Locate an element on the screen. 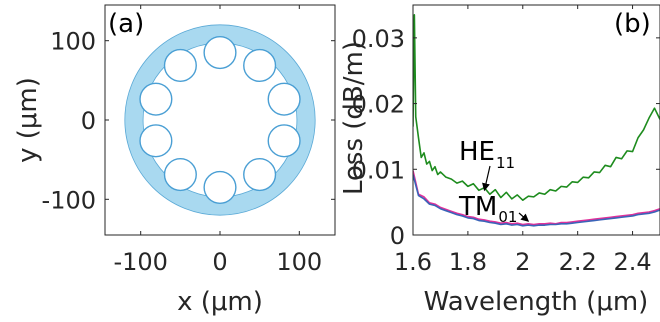 The width and height of the screenshot is (660, 322). x-tick-label: 0 is located at coordinates (219, 262).